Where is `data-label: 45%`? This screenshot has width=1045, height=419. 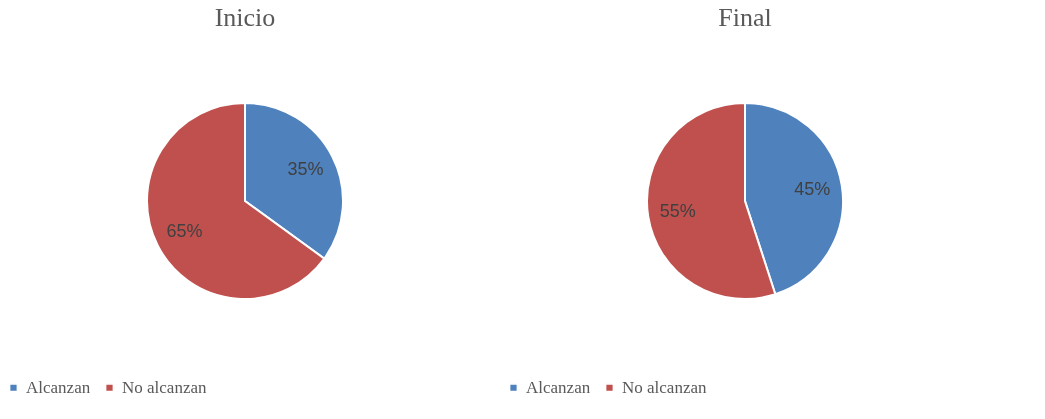 data-label: 45% is located at coordinates (812, 189).